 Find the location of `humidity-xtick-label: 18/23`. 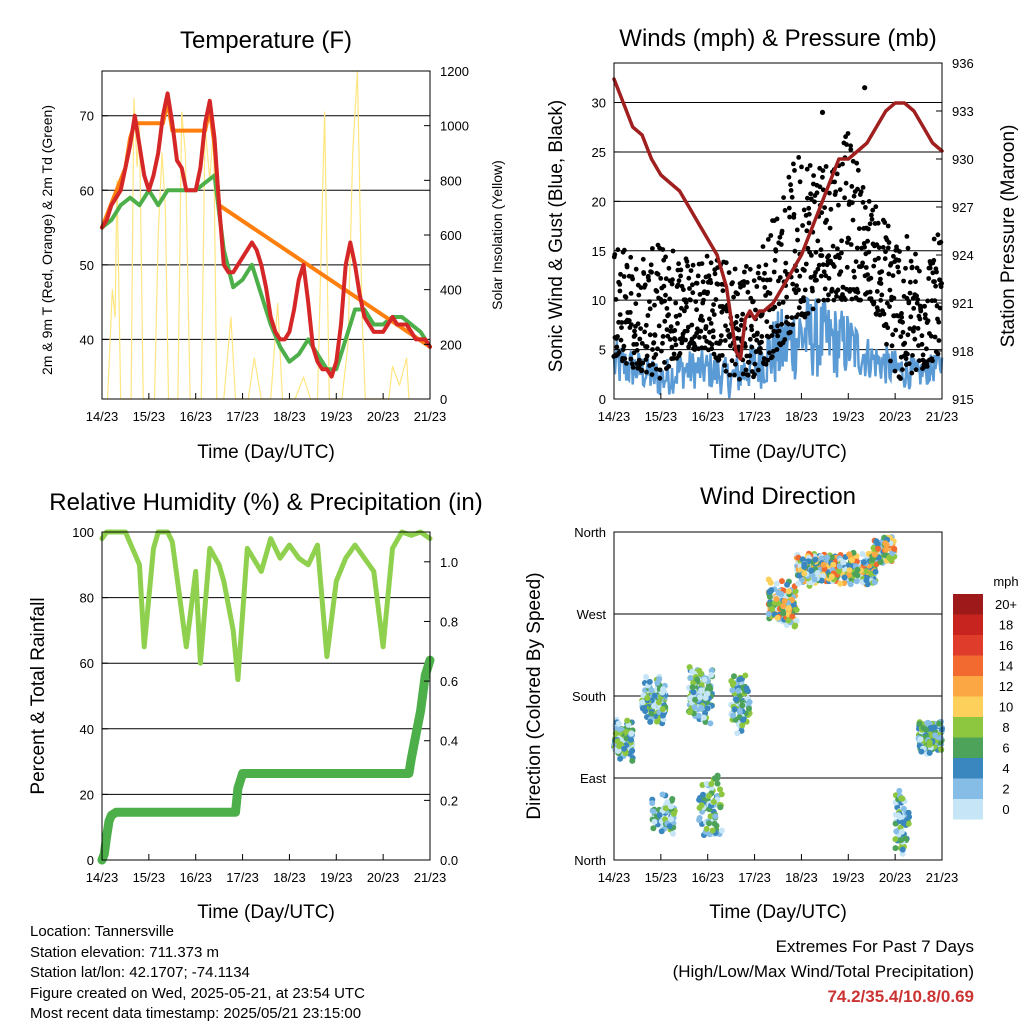

humidity-xtick-label: 18/23 is located at coordinates (289, 877).